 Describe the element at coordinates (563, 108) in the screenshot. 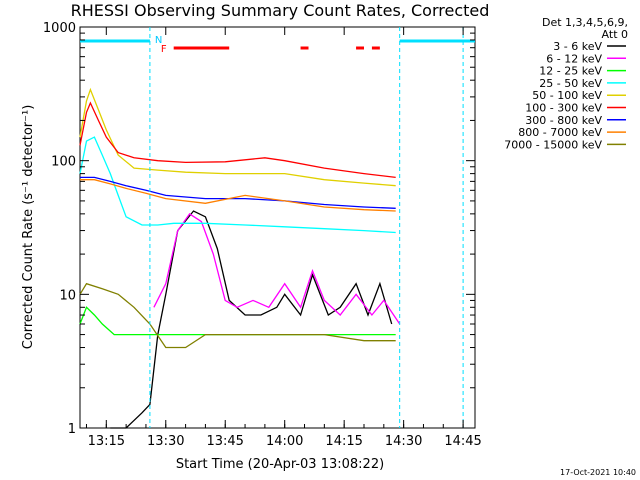

I see `legend-label-5: 100 - 300 keV` at that location.